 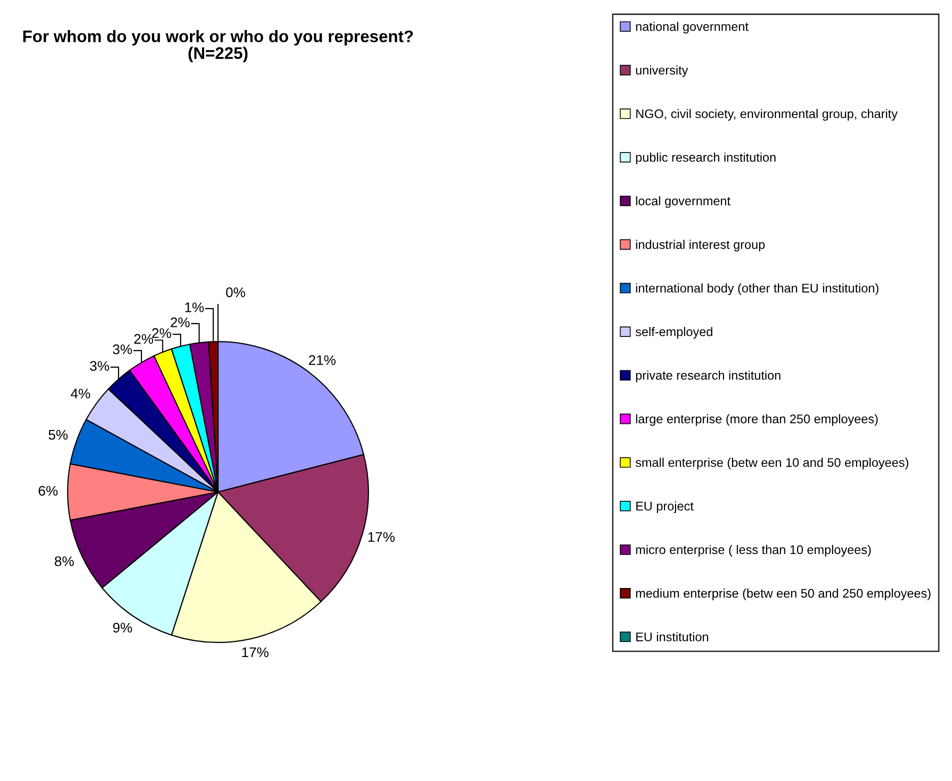 I want to click on legend-label: EU project, so click(x=665, y=507).